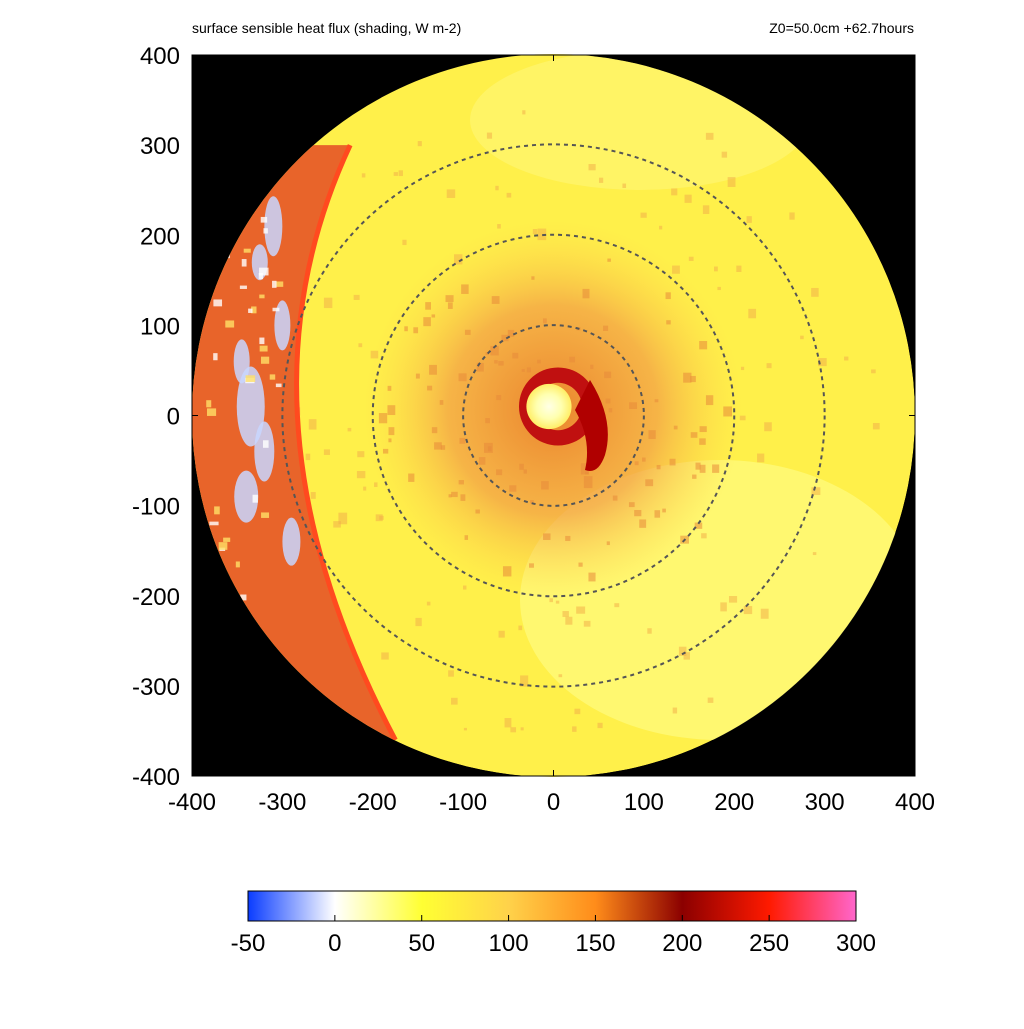 The width and height of the screenshot is (1024, 1029). I want to click on colorbar-tick-label: 0, so click(334, 943).